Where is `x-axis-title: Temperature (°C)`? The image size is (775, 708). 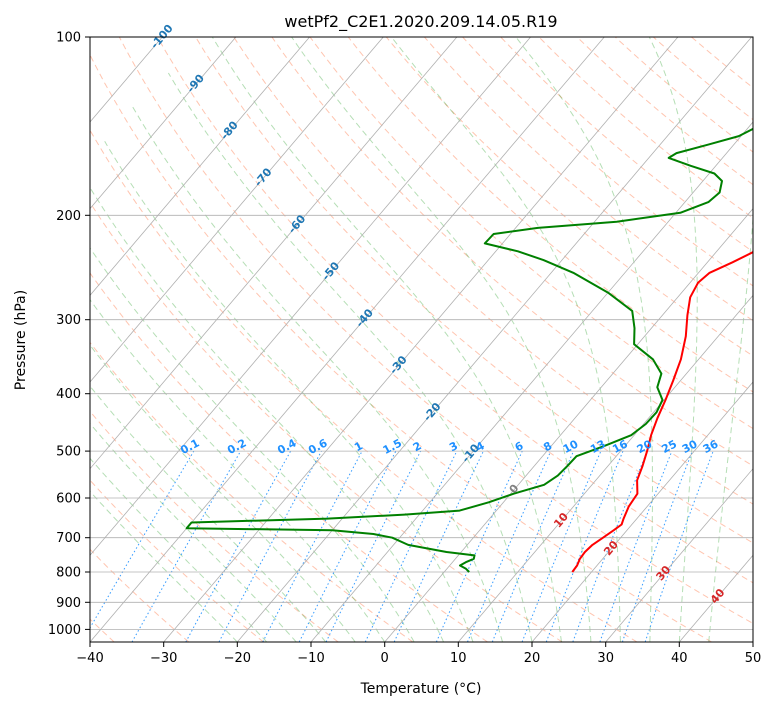
x-axis-title: Temperature (°C) is located at coordinates (421, 689).